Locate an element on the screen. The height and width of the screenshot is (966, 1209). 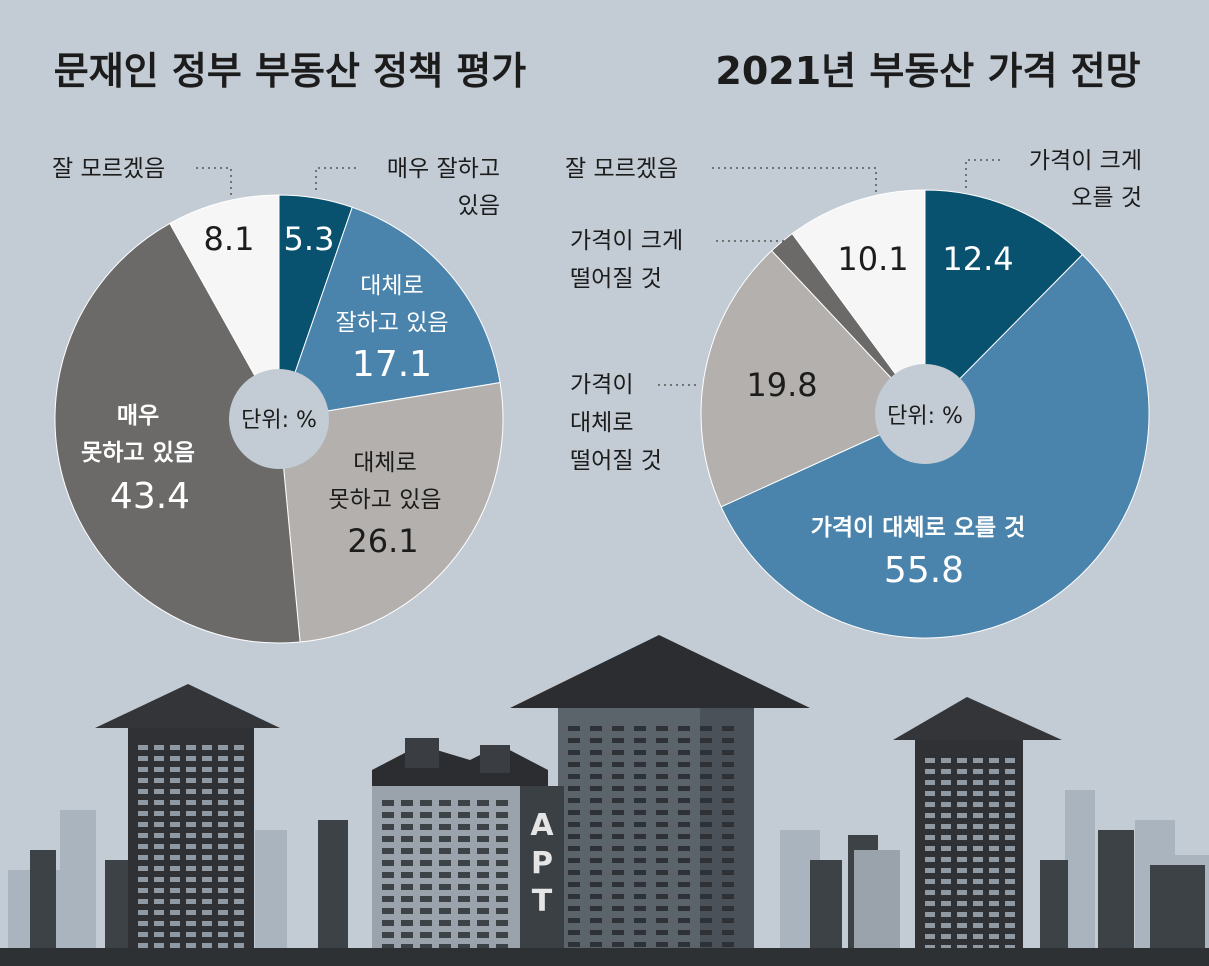
chart1-slice-label-fair-bad: 대체로 못하고 있음 is located at coordinates (384, 481).